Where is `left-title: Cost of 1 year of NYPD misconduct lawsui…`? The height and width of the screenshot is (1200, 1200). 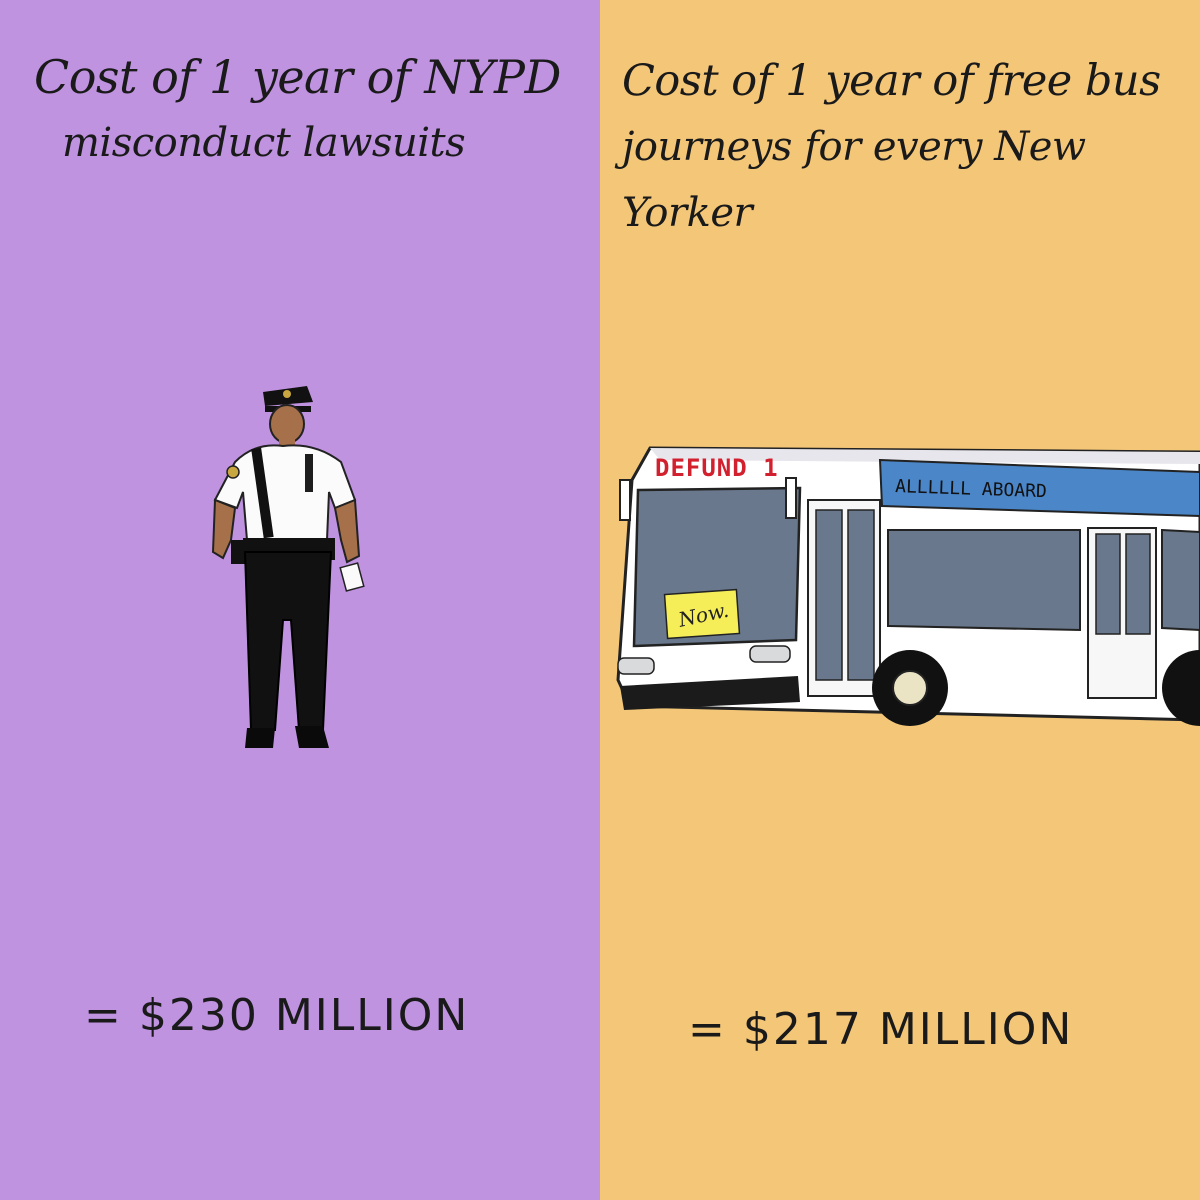 left-title: Cost of 1 year of NYPD misconduct lawsui… is located at coordinates (314, 110).